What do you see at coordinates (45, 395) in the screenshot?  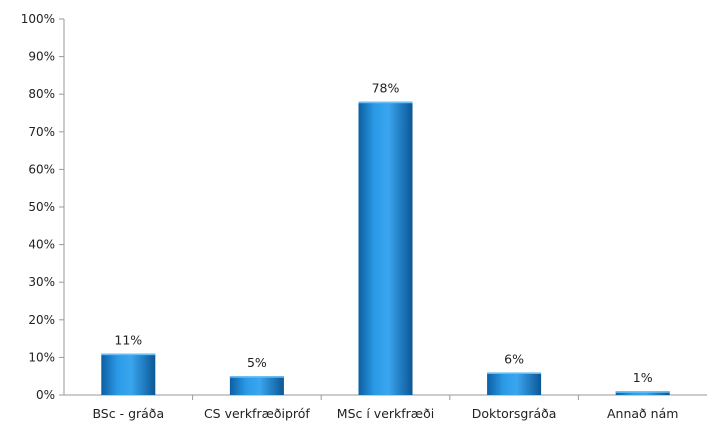 I see `y-tick-label: 0%` at bounding box center [45, 395].